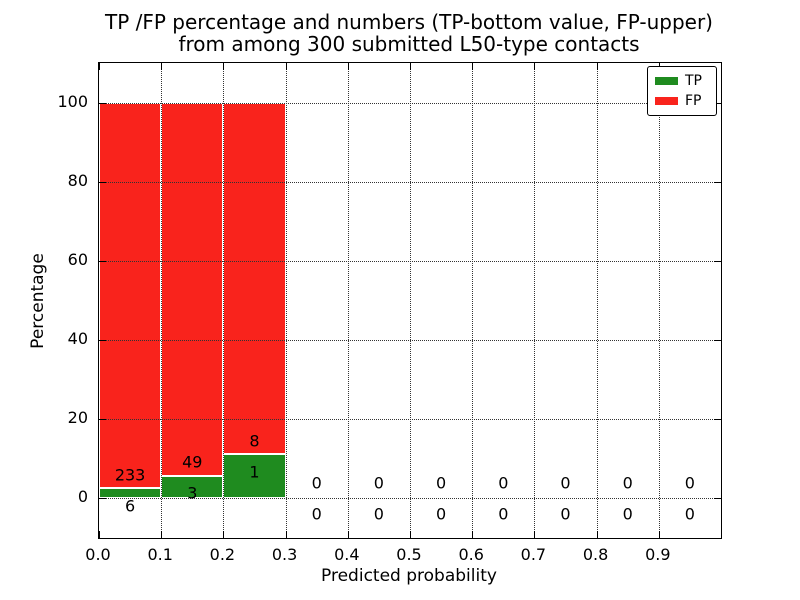 The image size is (800, 600). I want to click on legend: TP FP, so click(682, 91).